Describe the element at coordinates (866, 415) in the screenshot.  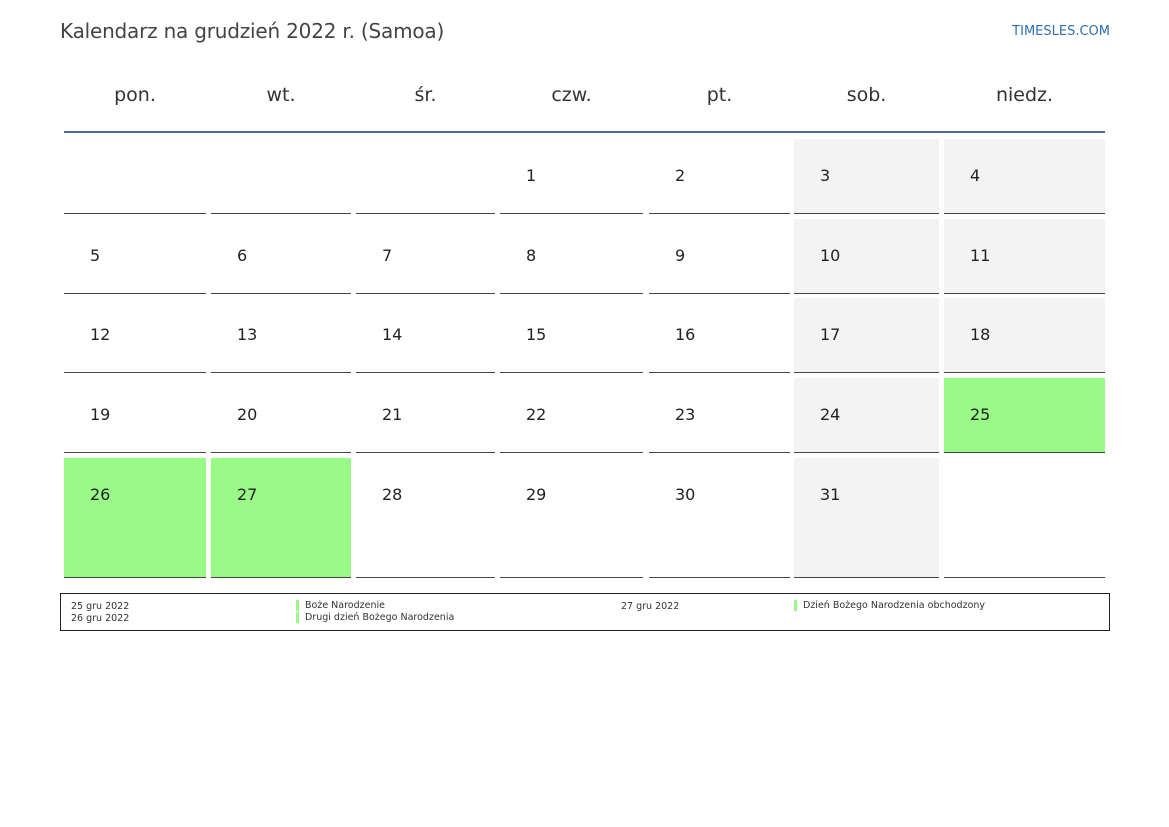
I see `day-cell: 24` at that location.